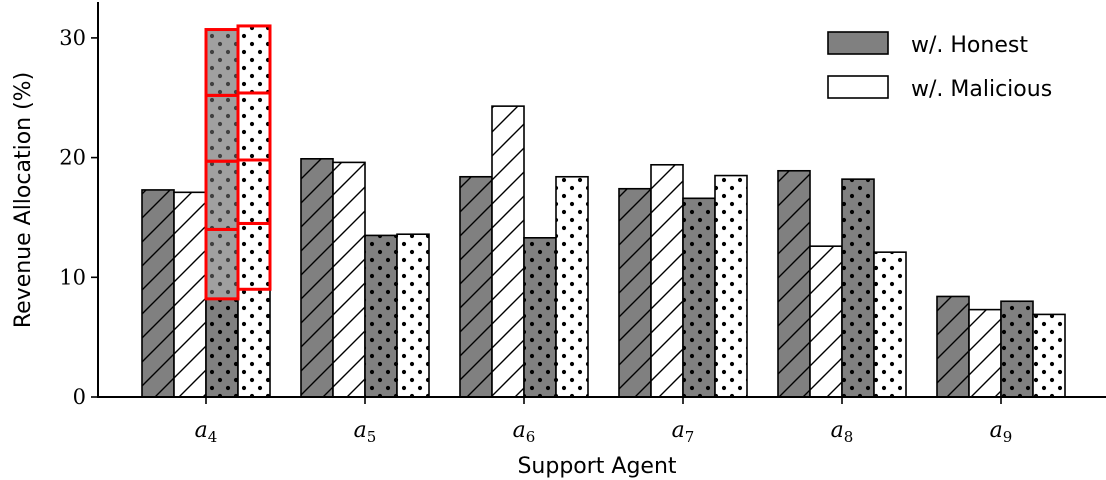  I want to click on bar-a6-hatch-malicious, so click(508, 251).